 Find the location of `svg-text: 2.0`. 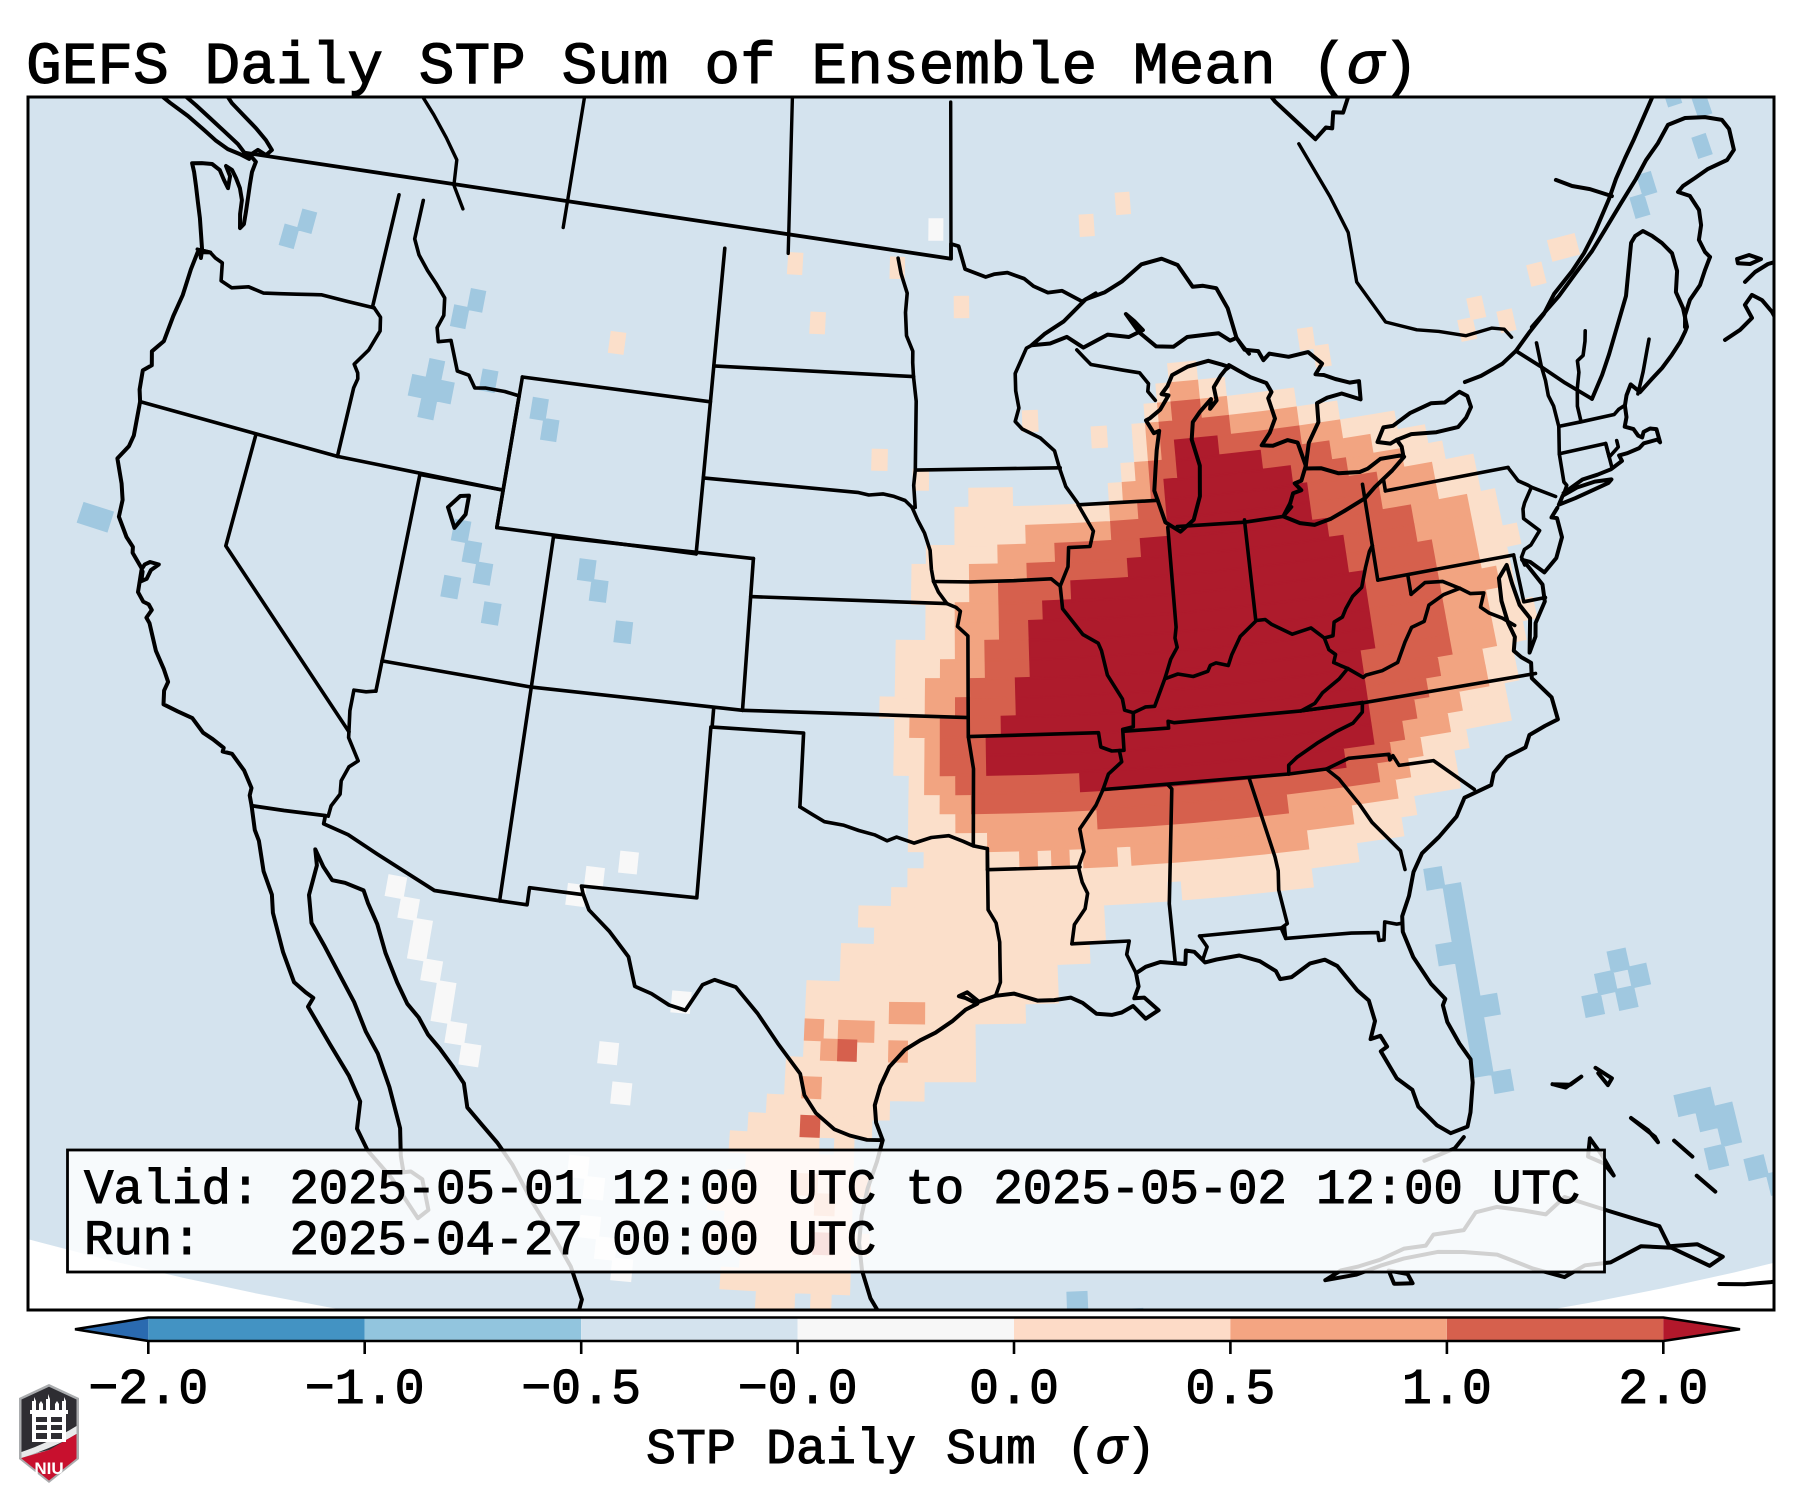

svg-text: 2.0 is located at coordinates (1663, 1390).